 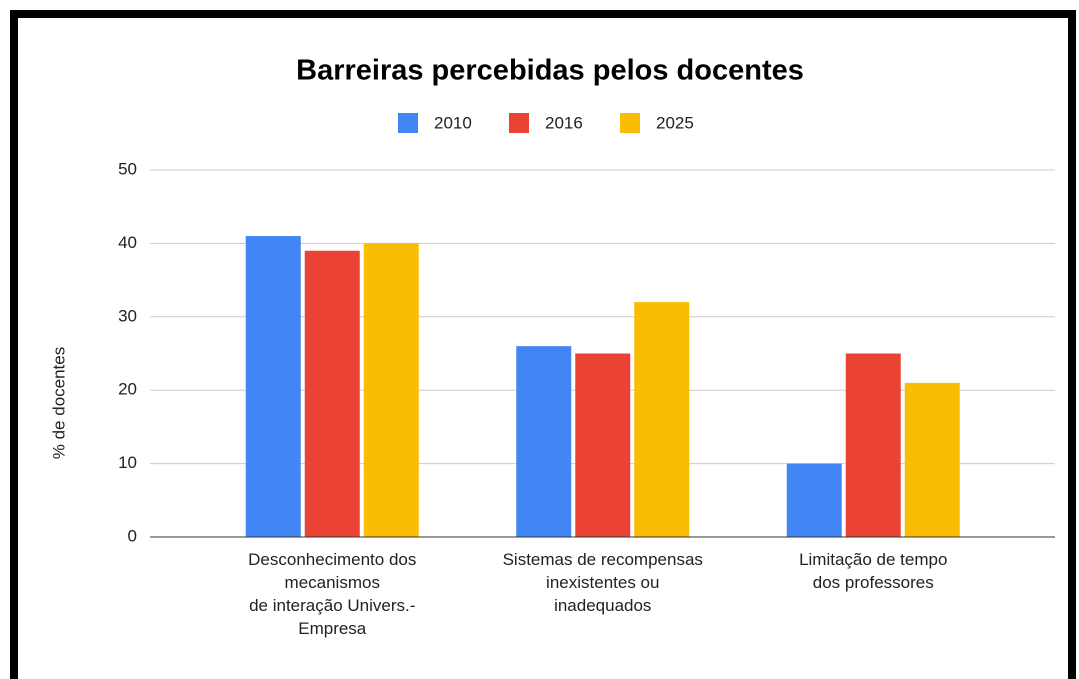 What do you see at coordinates (127, 242) in the screenshot?
I see `y-tick-label: 40` at bounding box center [127, 242].